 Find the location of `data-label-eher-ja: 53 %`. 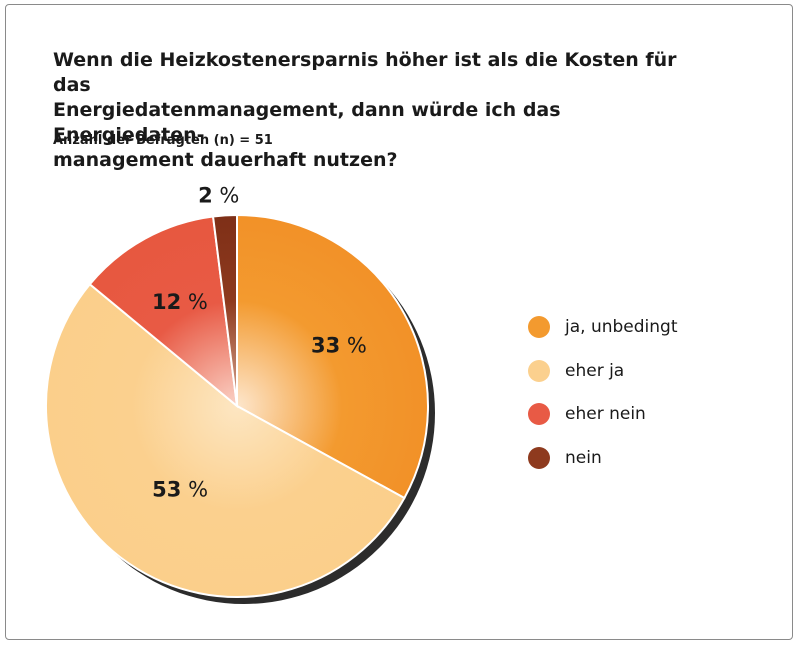

data-label-eher-ja: 53 % is located at coordinates (180, 490).